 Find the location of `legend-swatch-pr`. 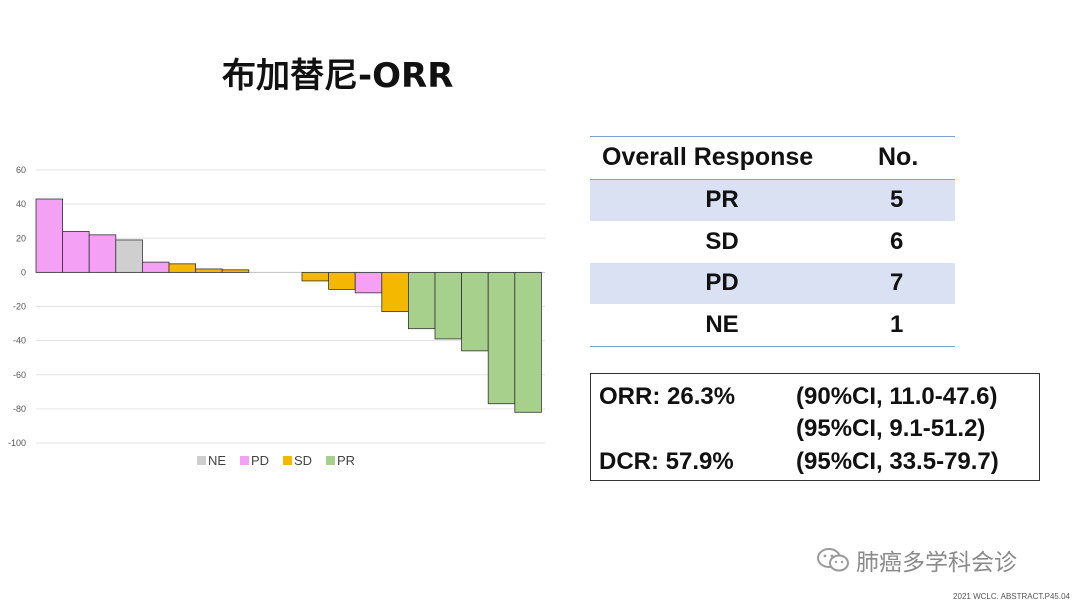

legend-swatch-pr is located at coordinates (330, 460).